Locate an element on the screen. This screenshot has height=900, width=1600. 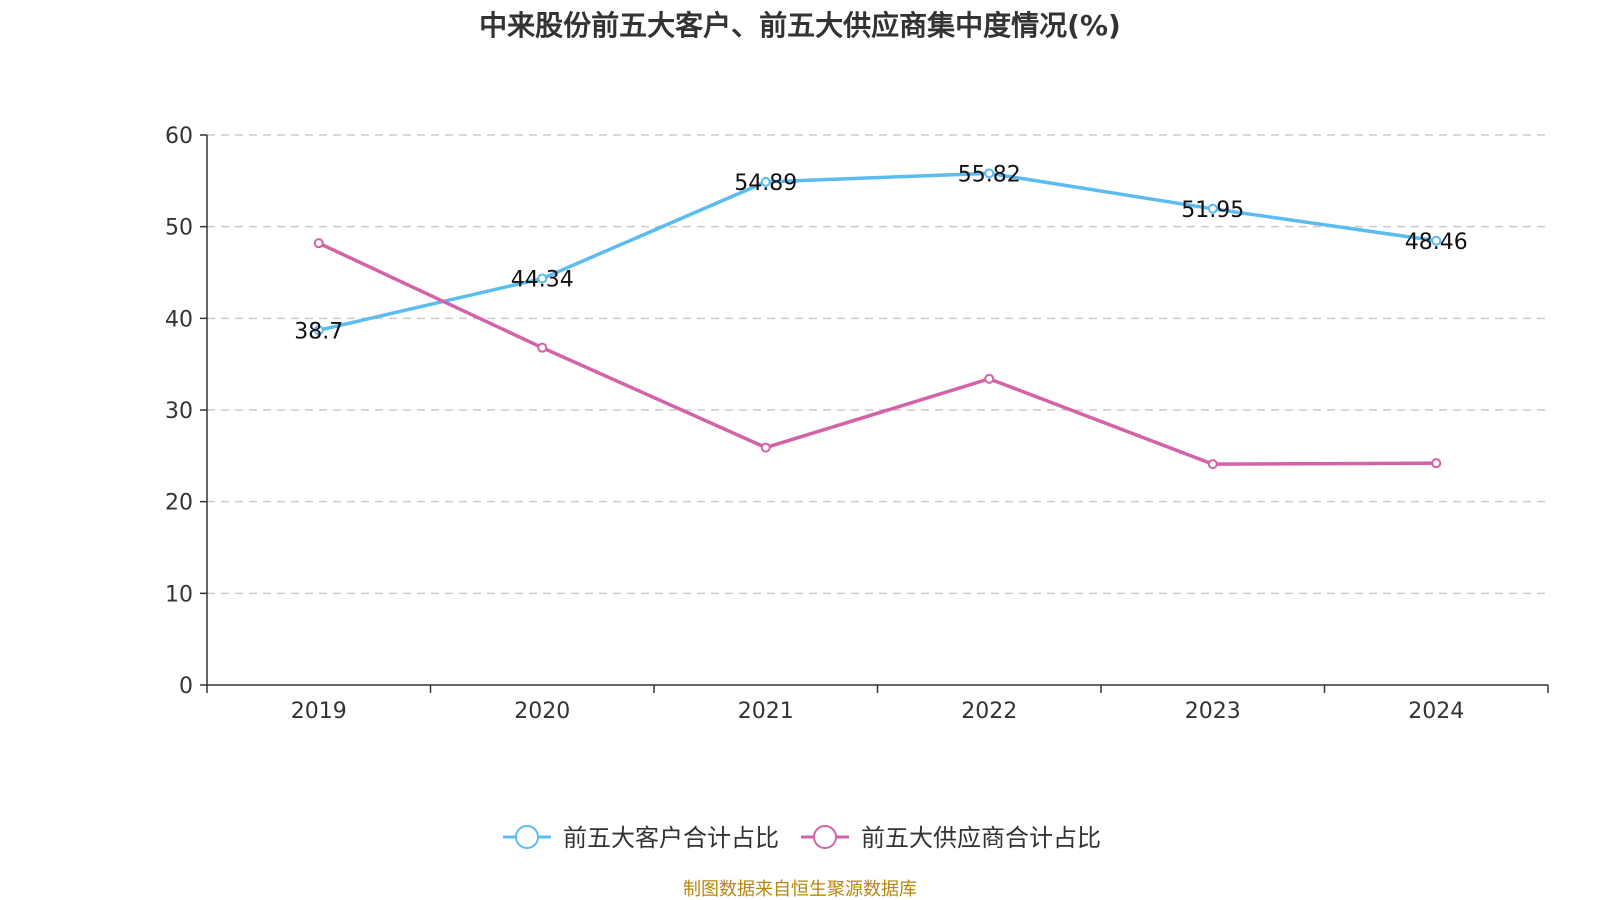
x-tick-label: 2024 is located at coordinates (1436, 711).